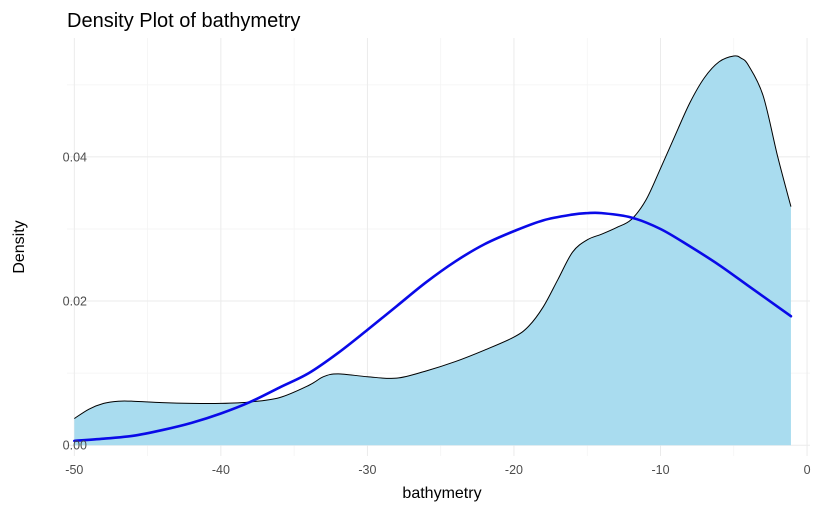  I want to click on x-axis-label: bathymetry, so click(441, 493).